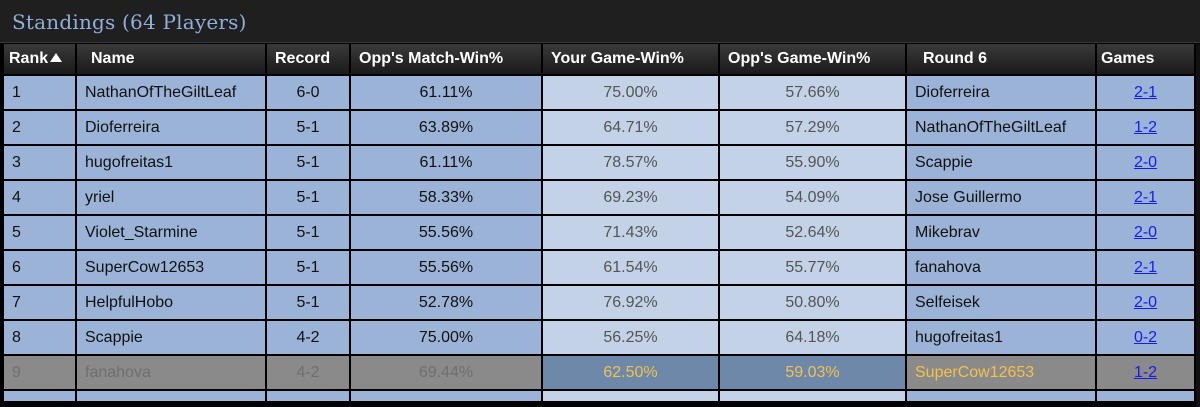 Image resolution: width=1200 pixels, height=407 pixels. I want to click on cell-opp-match-win: 58.33%, so click(447, 198).